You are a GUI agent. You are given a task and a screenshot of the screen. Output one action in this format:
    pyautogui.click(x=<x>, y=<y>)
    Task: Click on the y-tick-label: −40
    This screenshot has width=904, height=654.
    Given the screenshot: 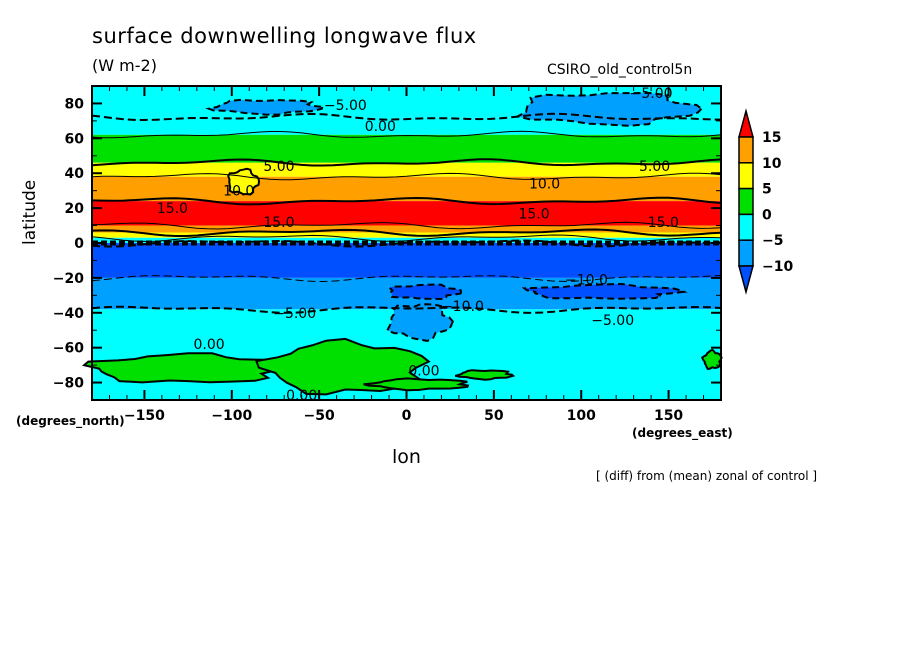 What is the action you would take?
    pyautogui.click(x=68, y=314)
    